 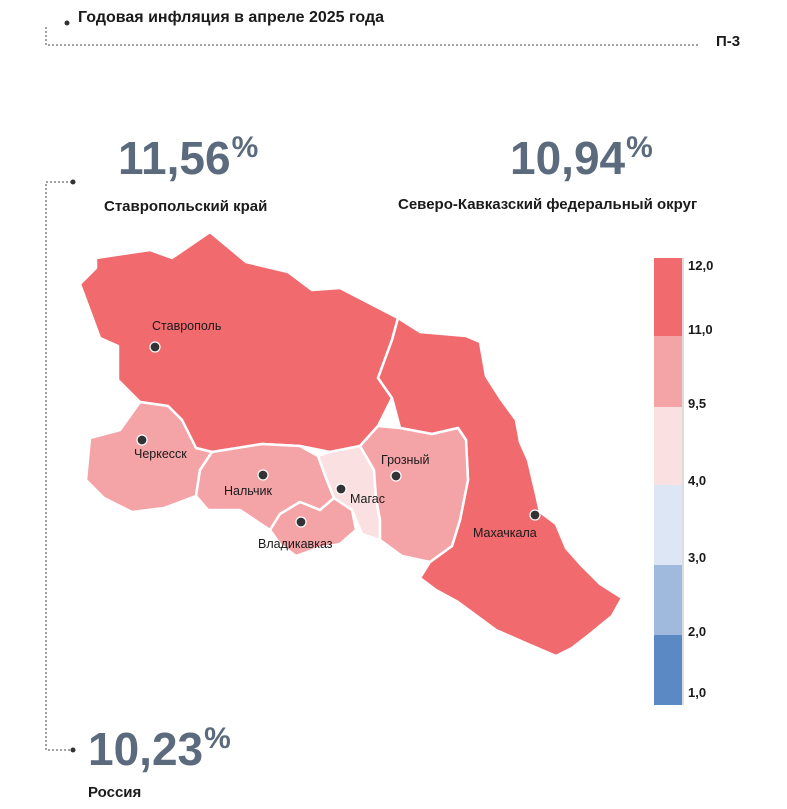 What do you see at coordinates (507, 524) in the screenshot?
I see `city-makhachkala: Махачкала` at bounding box center [507, 524].